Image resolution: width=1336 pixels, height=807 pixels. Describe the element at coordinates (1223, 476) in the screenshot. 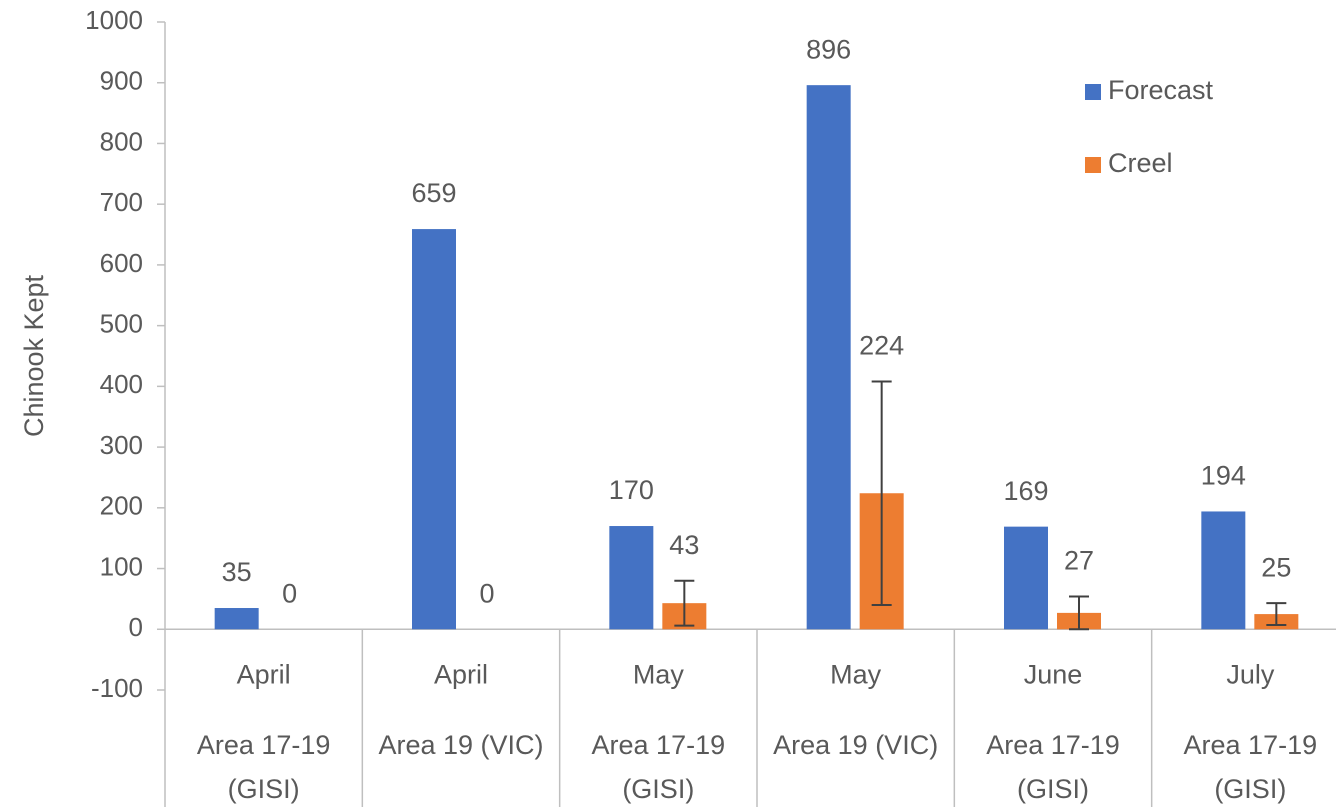

I see `data-label: 194` at that location.